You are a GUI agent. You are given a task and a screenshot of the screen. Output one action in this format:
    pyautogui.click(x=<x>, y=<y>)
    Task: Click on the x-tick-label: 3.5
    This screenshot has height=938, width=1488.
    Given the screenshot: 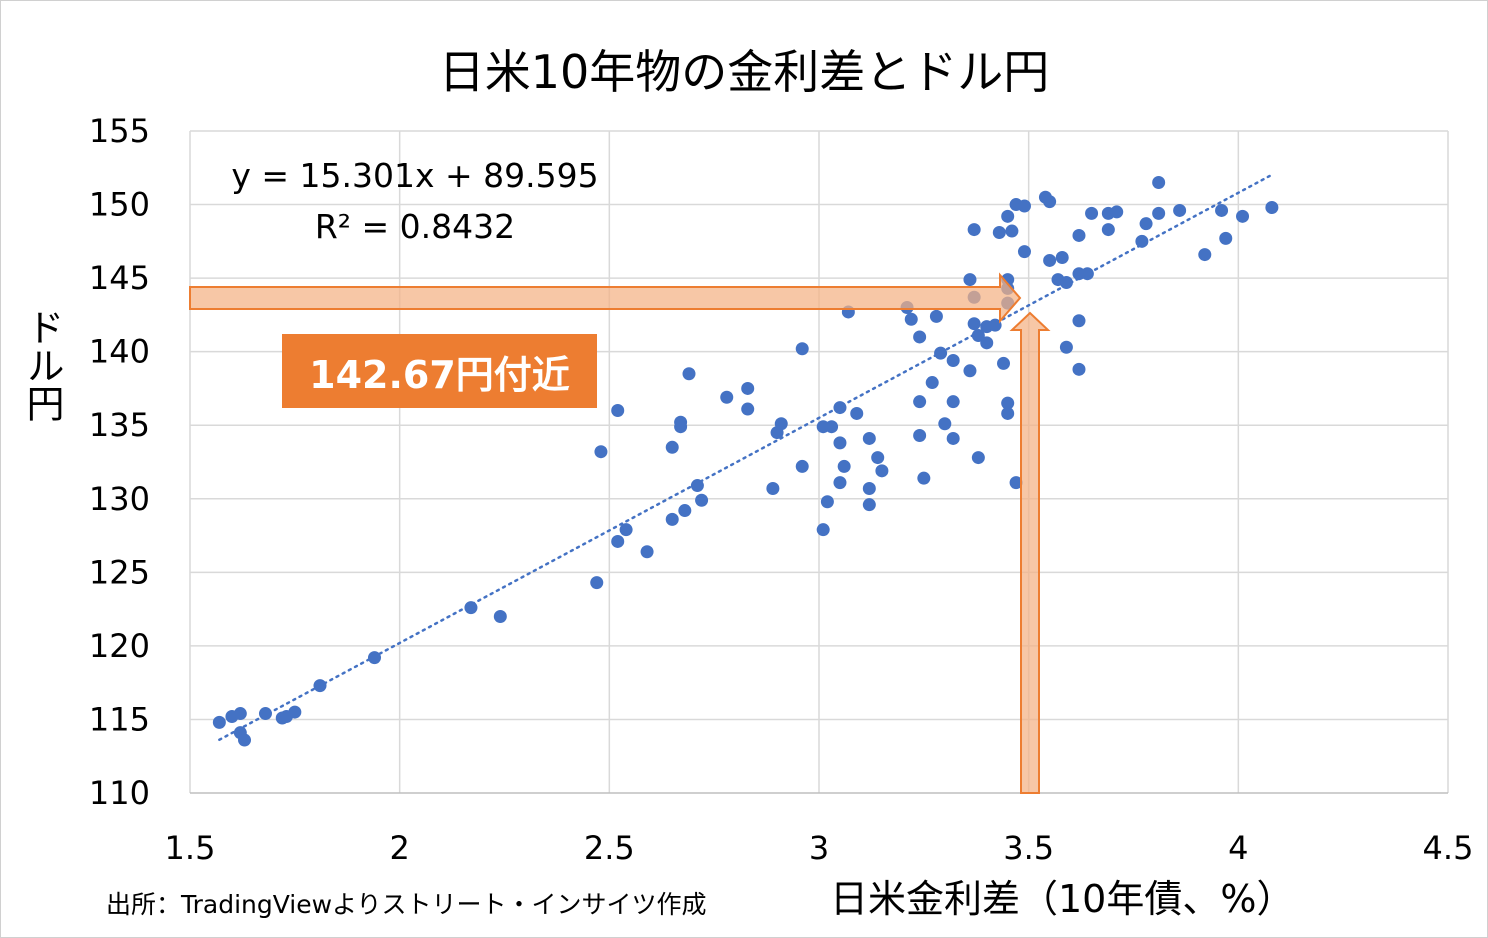 What is the action you would take?
    pyautogui.click(x=1028, y=848)
    